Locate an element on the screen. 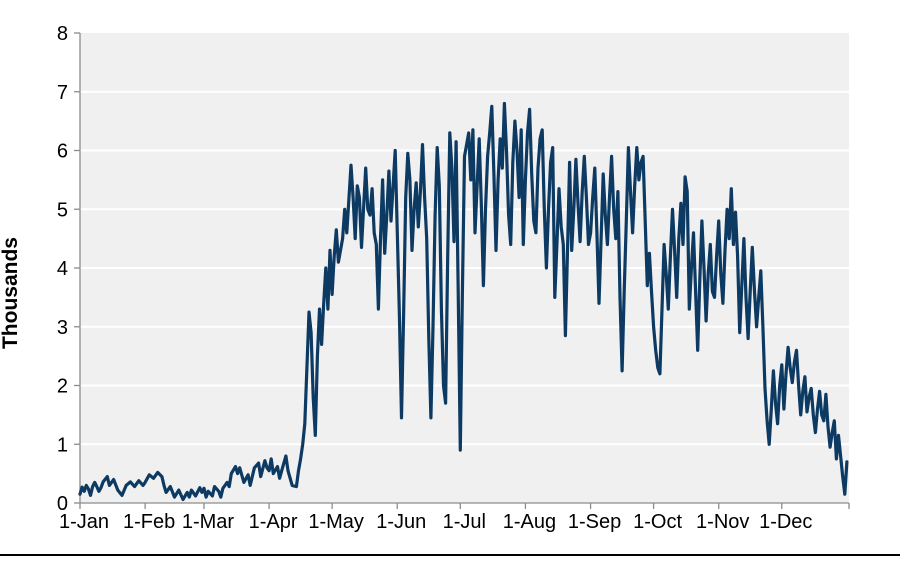  y-tick-label: 3 is located at coordinates (62, 328).